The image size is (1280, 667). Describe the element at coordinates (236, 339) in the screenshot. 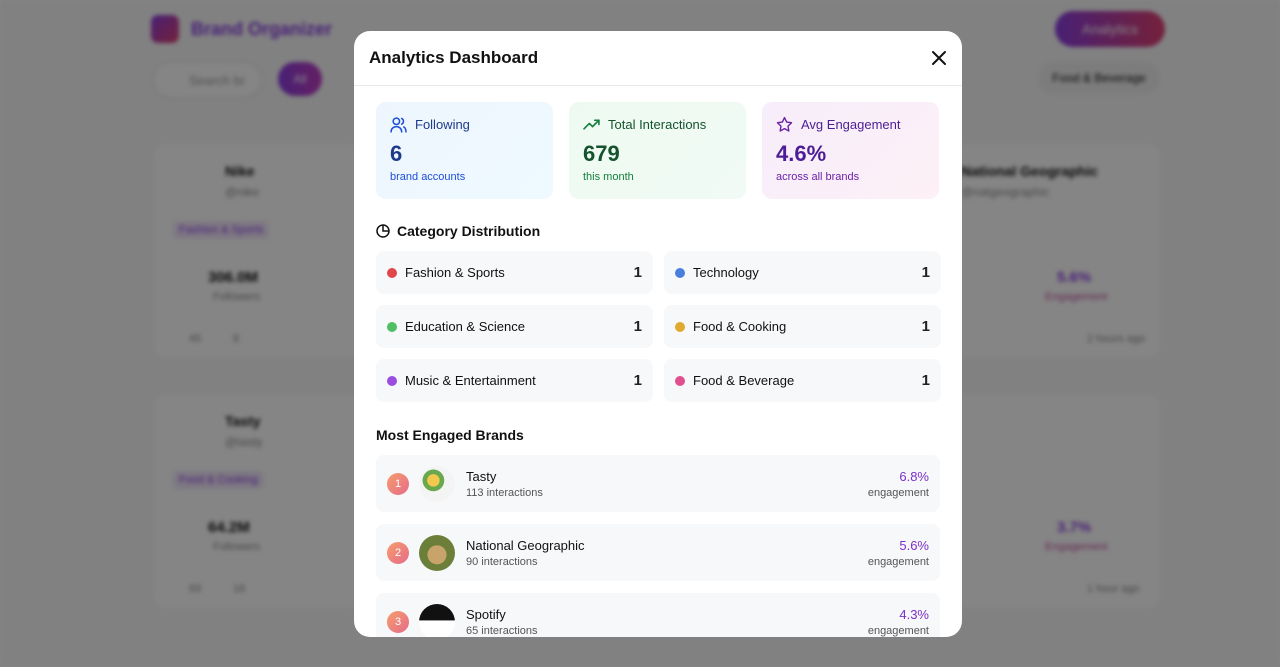

I see `card-comments: 8` at that location.